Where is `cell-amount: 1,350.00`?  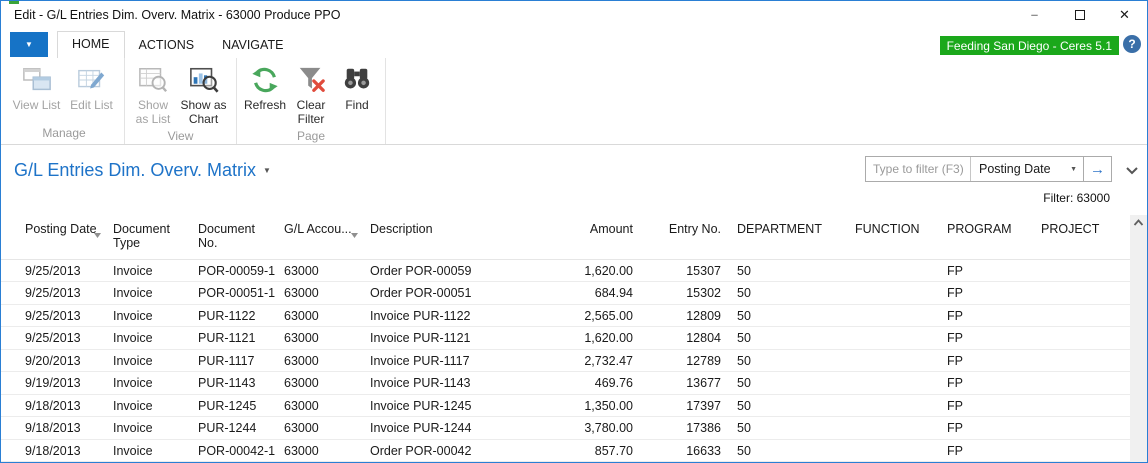
cell-amount: 1,350.00 is located at coordinates (593, 406).